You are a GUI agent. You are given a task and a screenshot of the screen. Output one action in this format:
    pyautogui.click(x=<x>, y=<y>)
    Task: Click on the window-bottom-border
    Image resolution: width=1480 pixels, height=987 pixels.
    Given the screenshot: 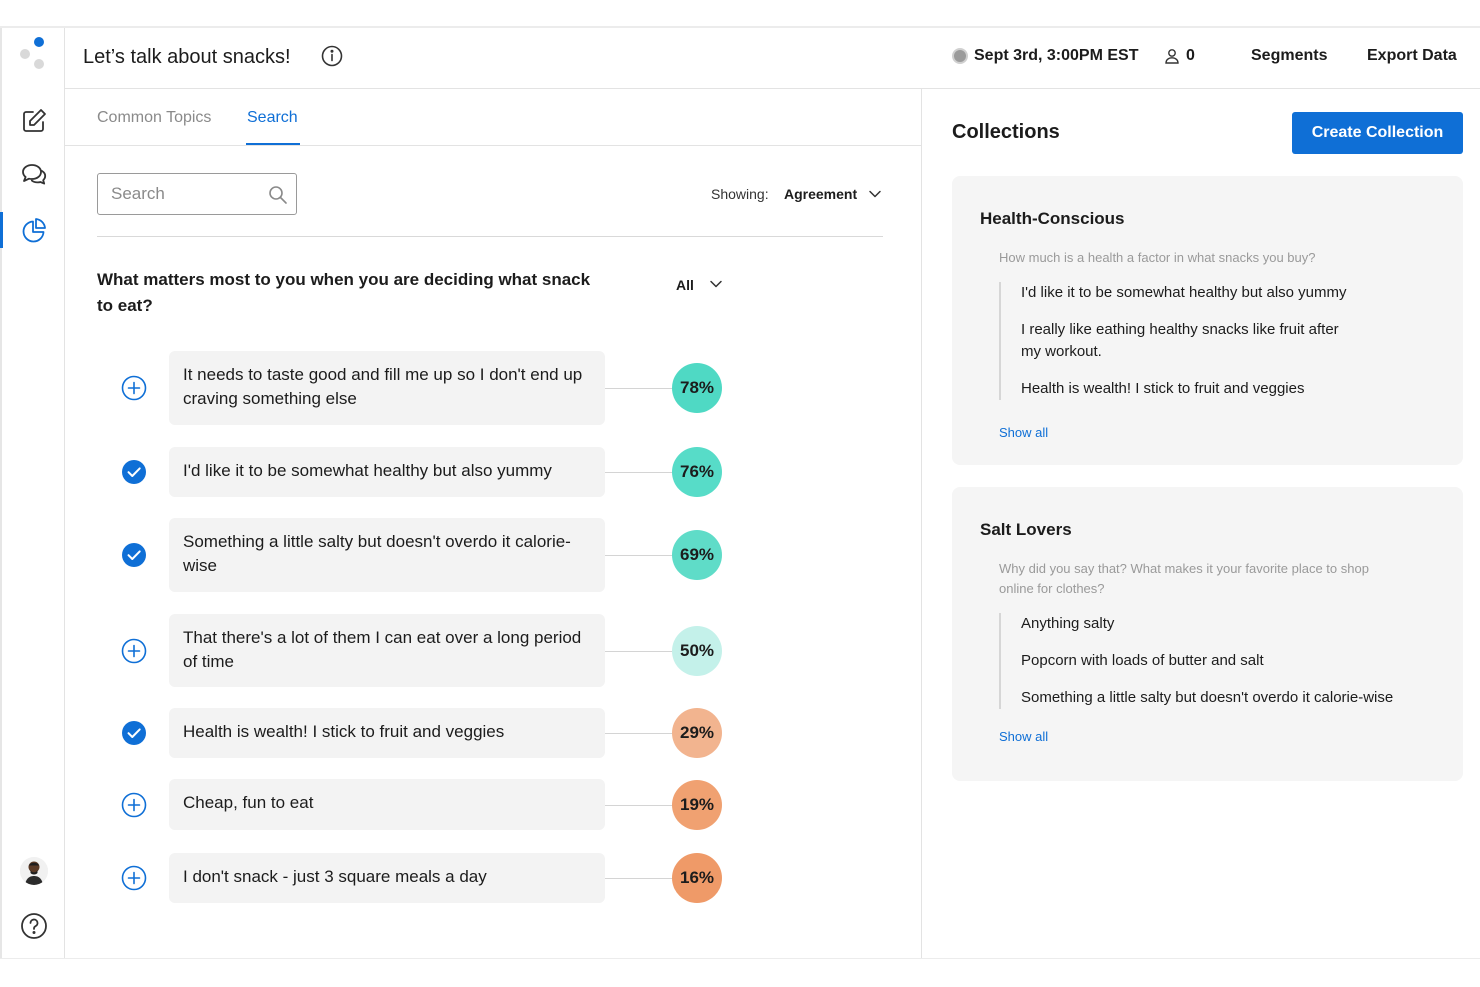 What is the action you would take?
    pyautogui.click(x=740, y=958)
    